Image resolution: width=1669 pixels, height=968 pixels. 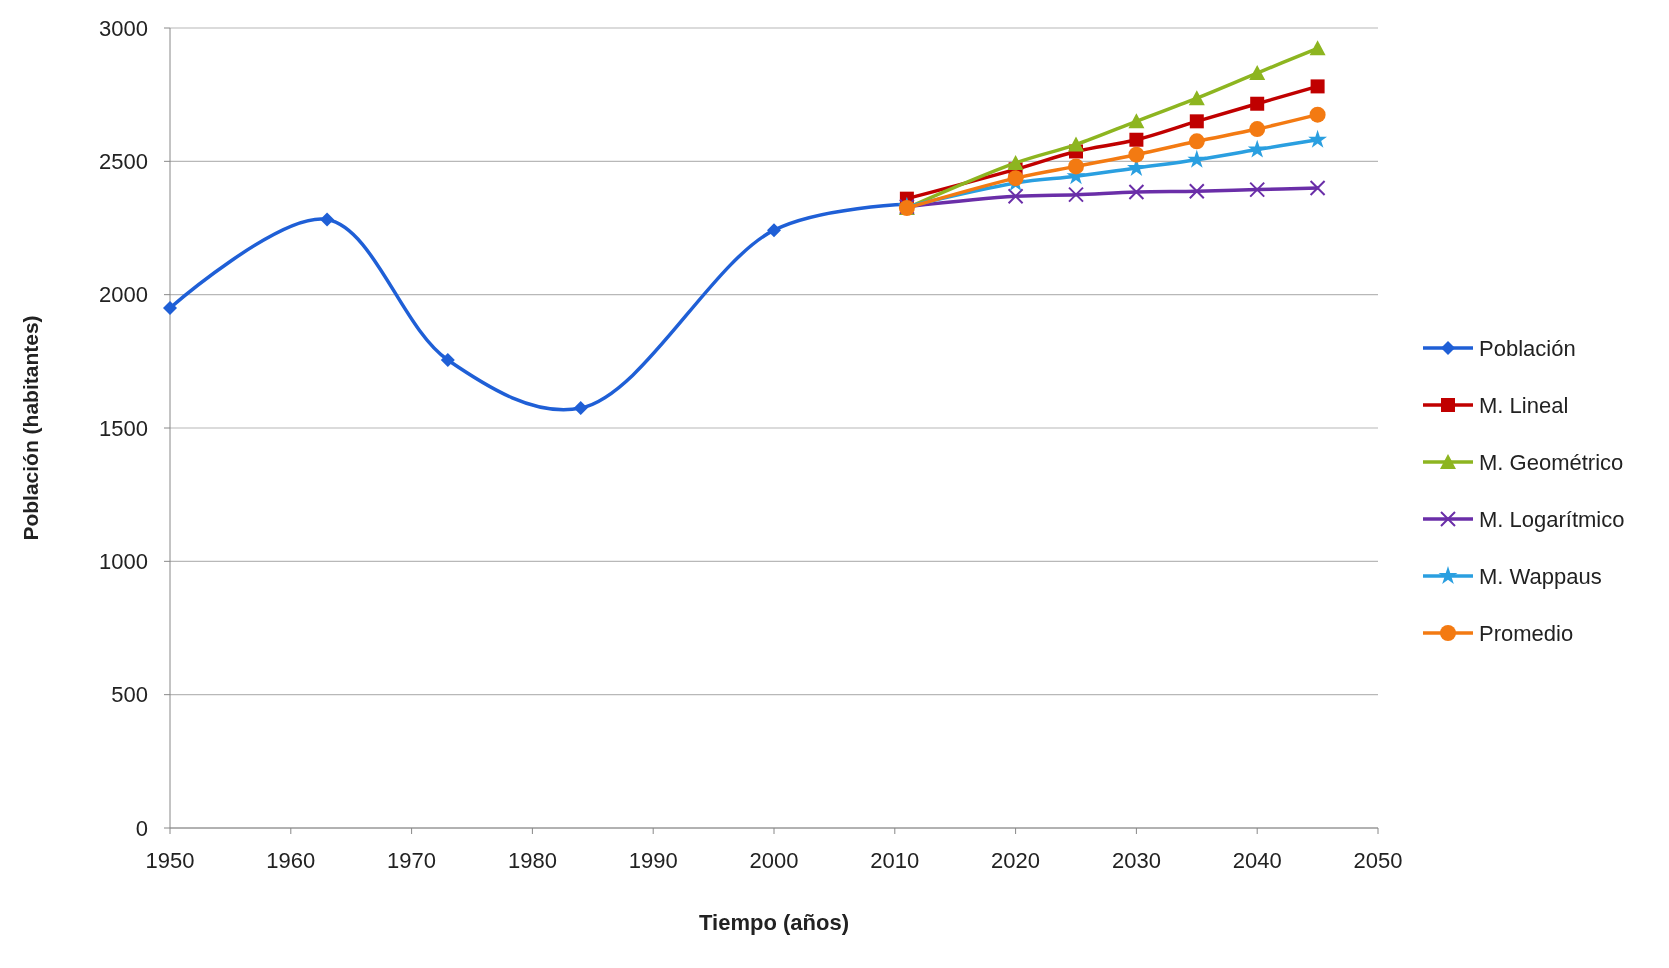 I want to click on y-tick-label: 0, so click(x=141, y=828).